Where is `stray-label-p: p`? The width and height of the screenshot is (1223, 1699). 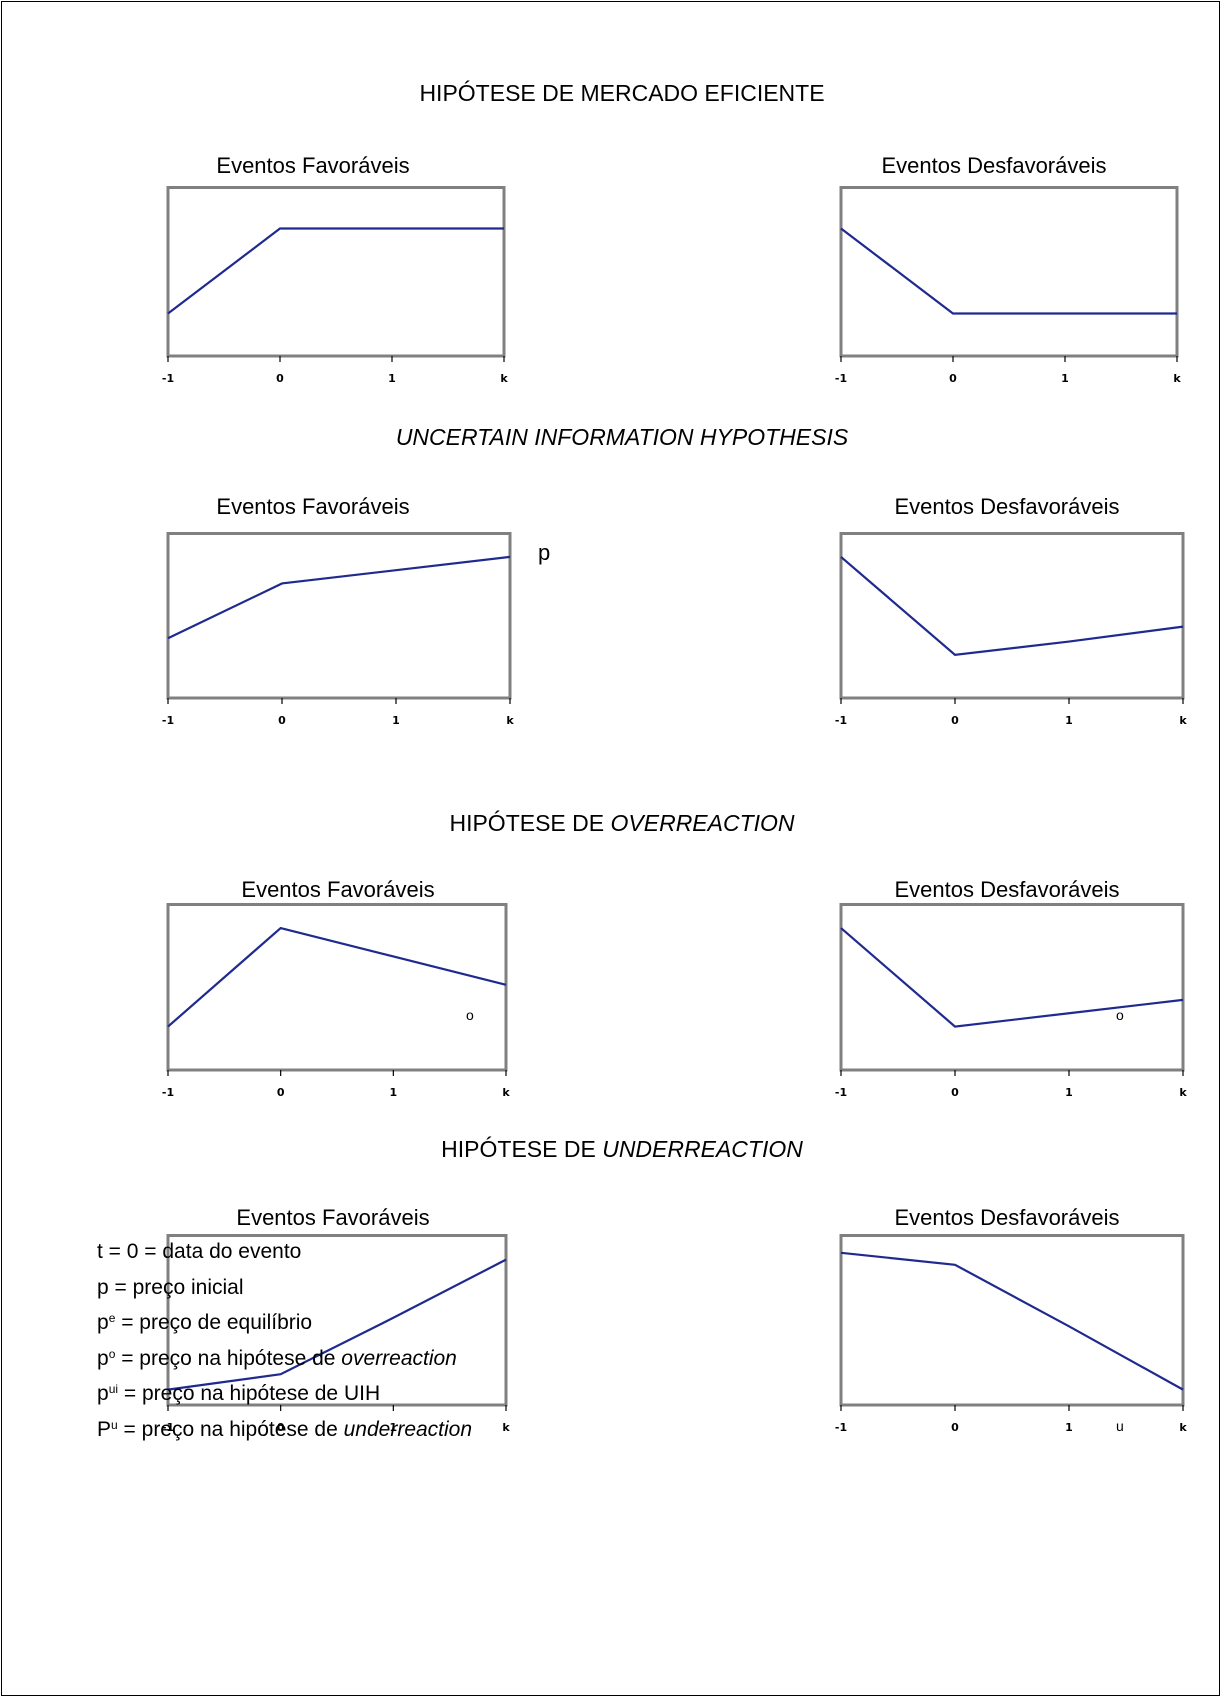 stray-label-p: p is located at coordinates (544, 552).